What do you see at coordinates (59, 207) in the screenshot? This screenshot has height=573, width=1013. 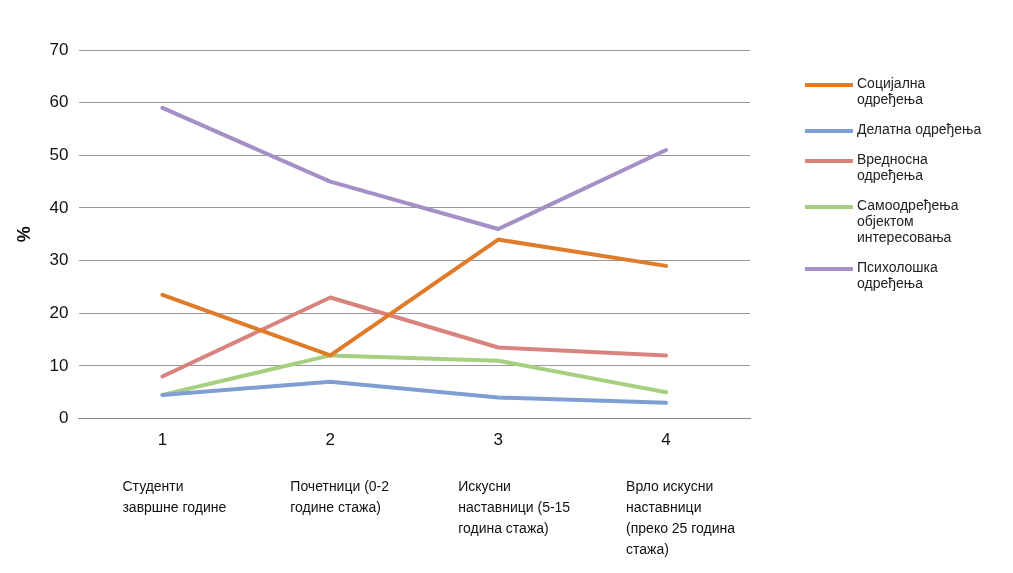 I see `y-tick-label: 40` at bounding box center [59, 207].